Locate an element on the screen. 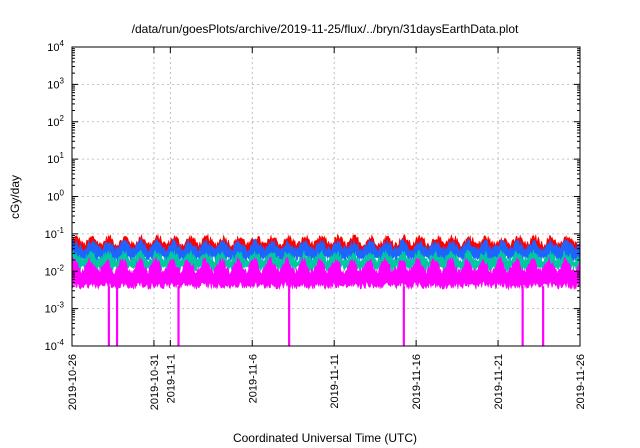 The width and height of the screenshot is (640, 448). y-tick-label: 10¹ is located at coordinates (55, 158).